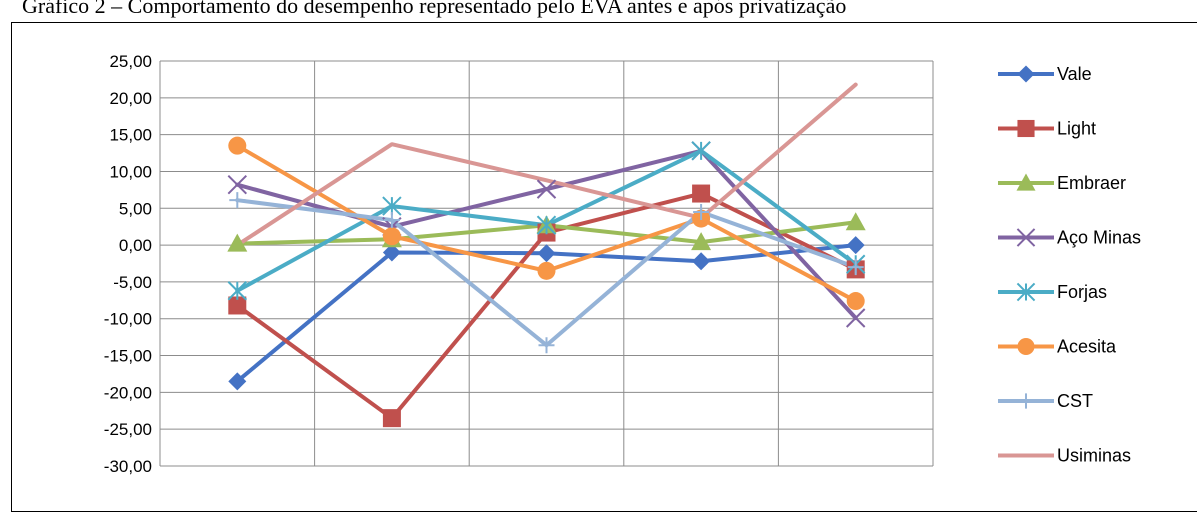 Image resolution: width=1197 pixels, height=512 pixels. Describe the element at coordinates (1047, 129) in the screenshot. I see `legend-item: Light` at that location.